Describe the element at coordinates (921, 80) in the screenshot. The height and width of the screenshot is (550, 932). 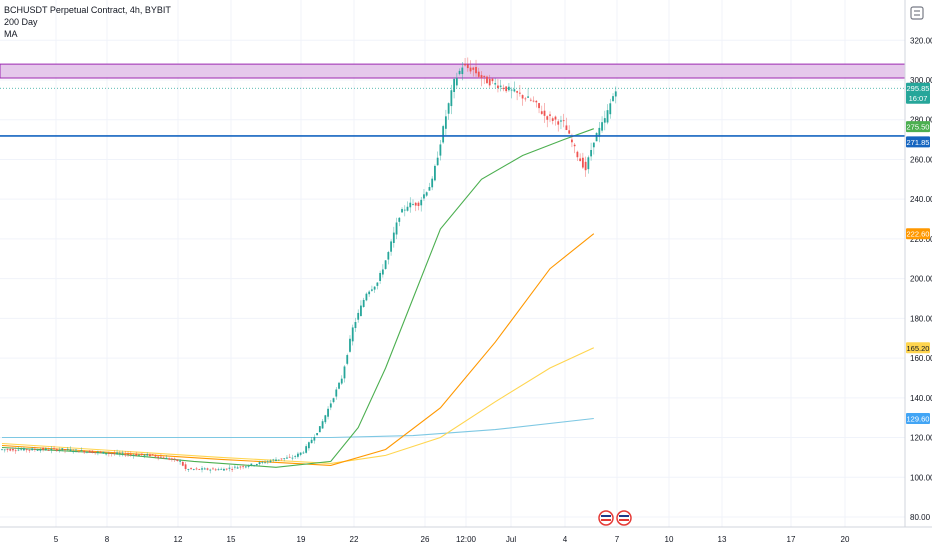
I see `y-tick-label: 300.00` at that location.